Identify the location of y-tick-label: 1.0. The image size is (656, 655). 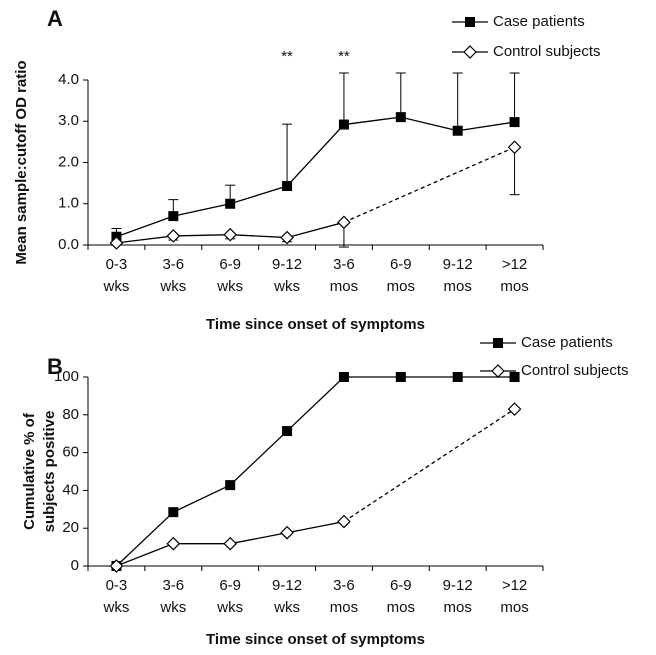
(68, 203).